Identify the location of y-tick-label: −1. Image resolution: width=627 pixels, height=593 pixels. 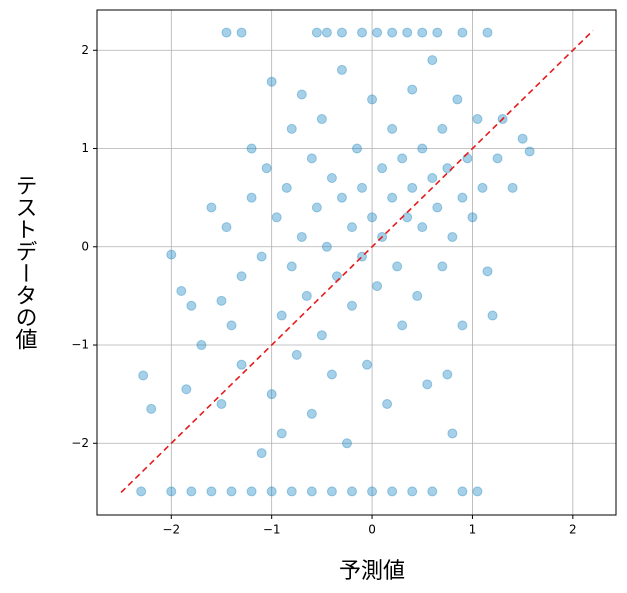
(80, 345).